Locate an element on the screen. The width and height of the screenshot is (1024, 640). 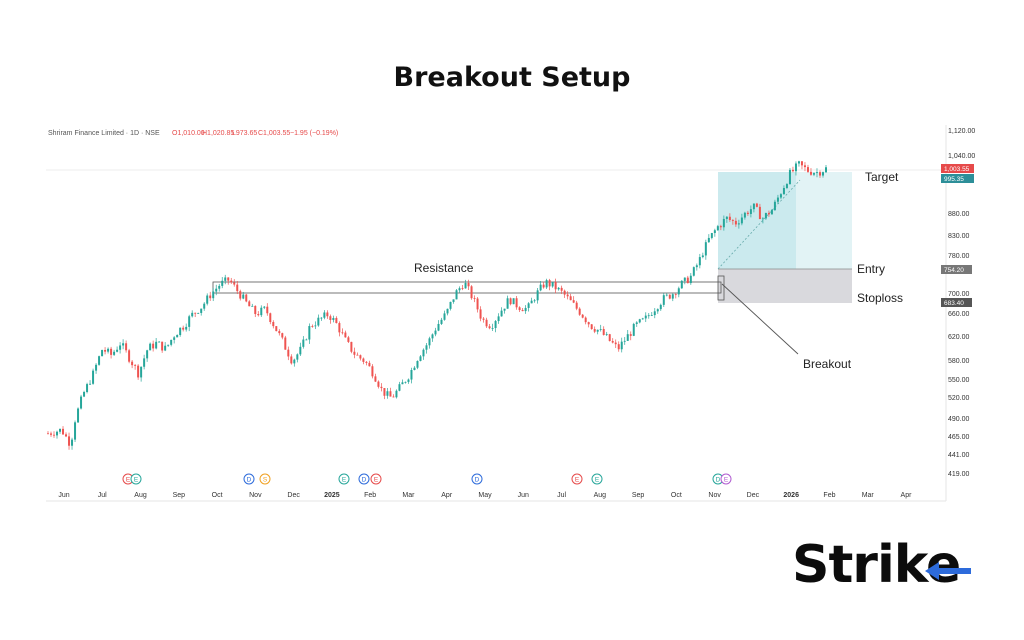
y-tick-label: 465.00 is located at coordinates (959, 437).